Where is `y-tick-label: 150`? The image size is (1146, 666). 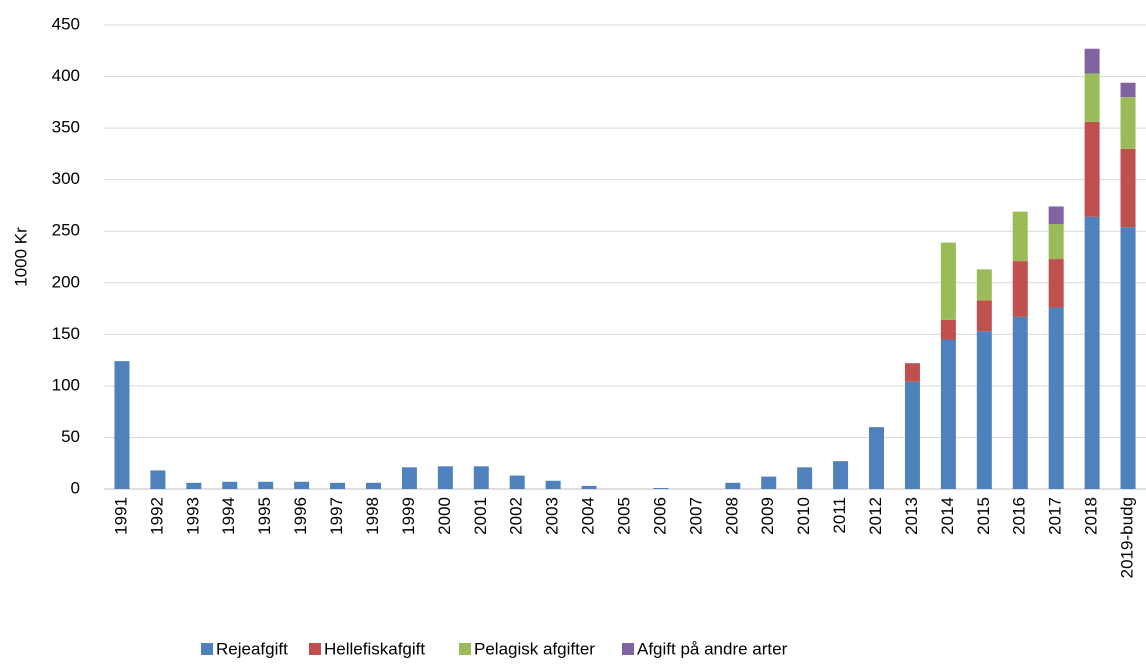
y-tick-label: 150 is located at coordinates (66, 333).